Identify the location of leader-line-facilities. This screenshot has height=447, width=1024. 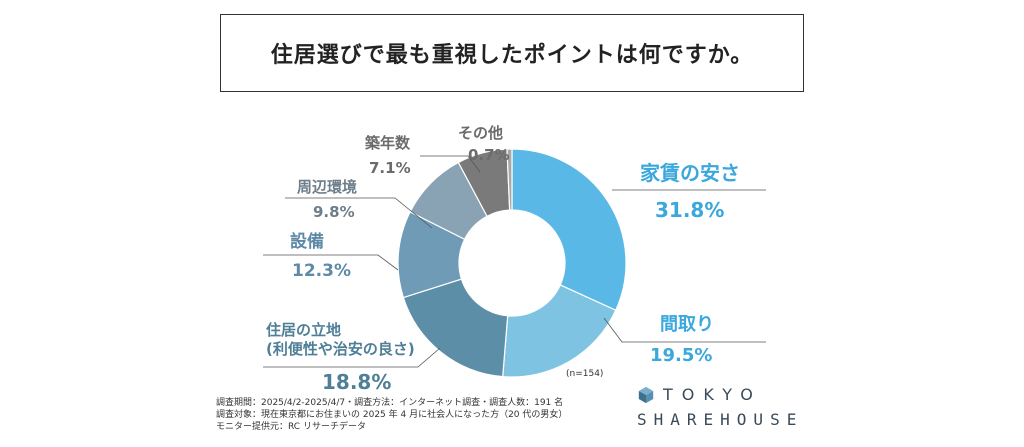
(331, 262).